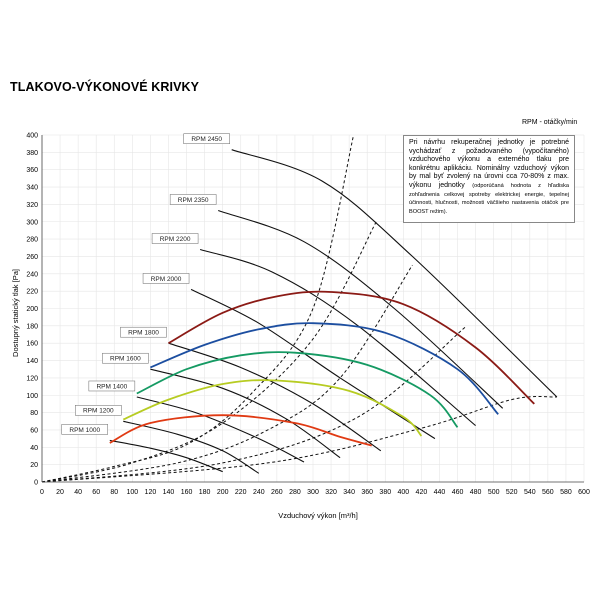 The height and width of the screenshot is (600, 600). I want to click on x-tick-label: 580, so click(566, 492).